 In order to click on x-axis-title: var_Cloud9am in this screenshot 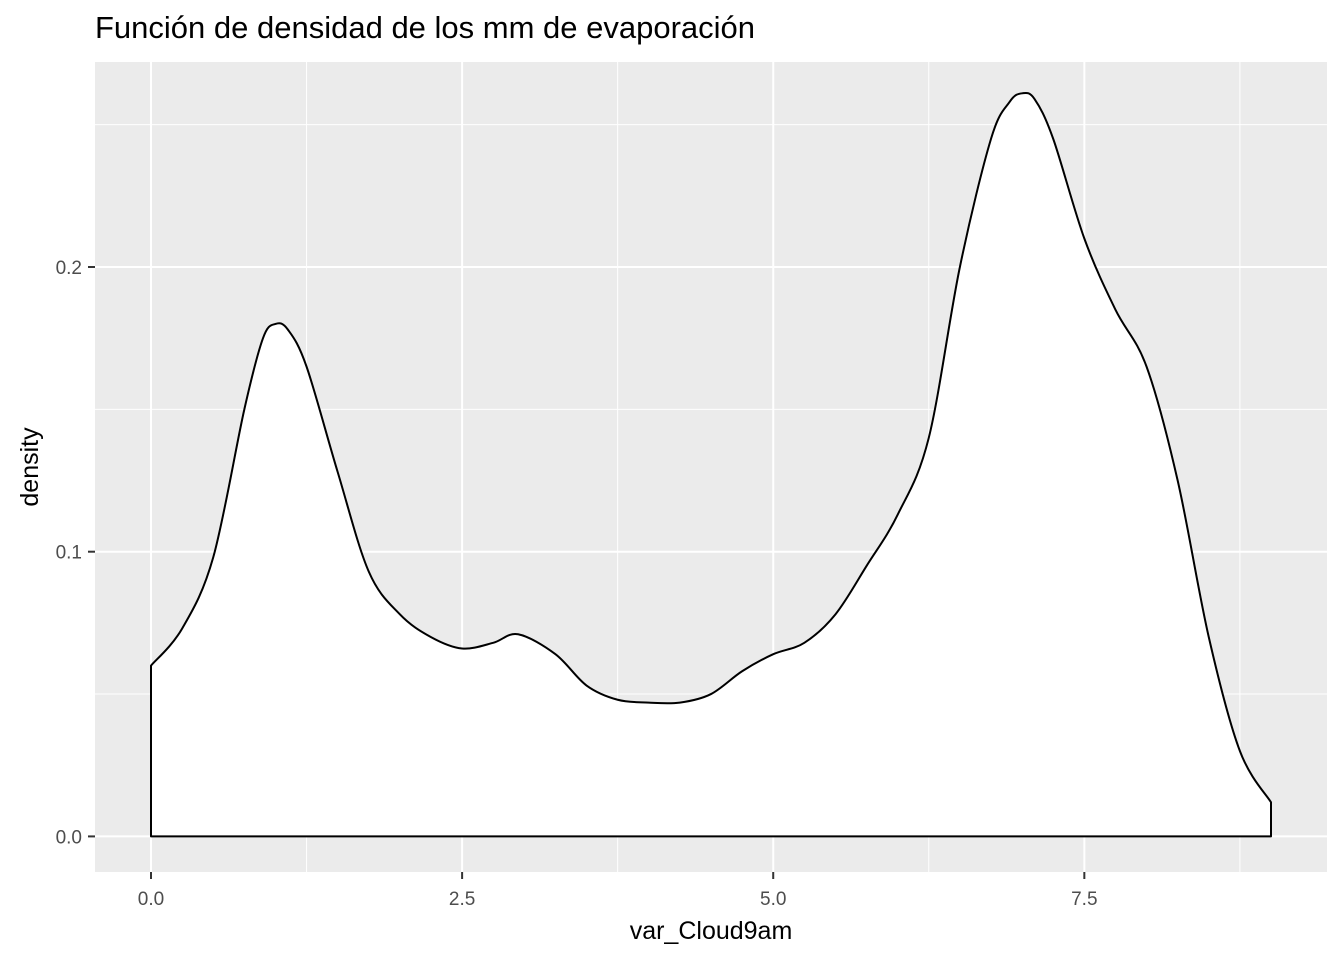, I will do `click(711, 931)`.